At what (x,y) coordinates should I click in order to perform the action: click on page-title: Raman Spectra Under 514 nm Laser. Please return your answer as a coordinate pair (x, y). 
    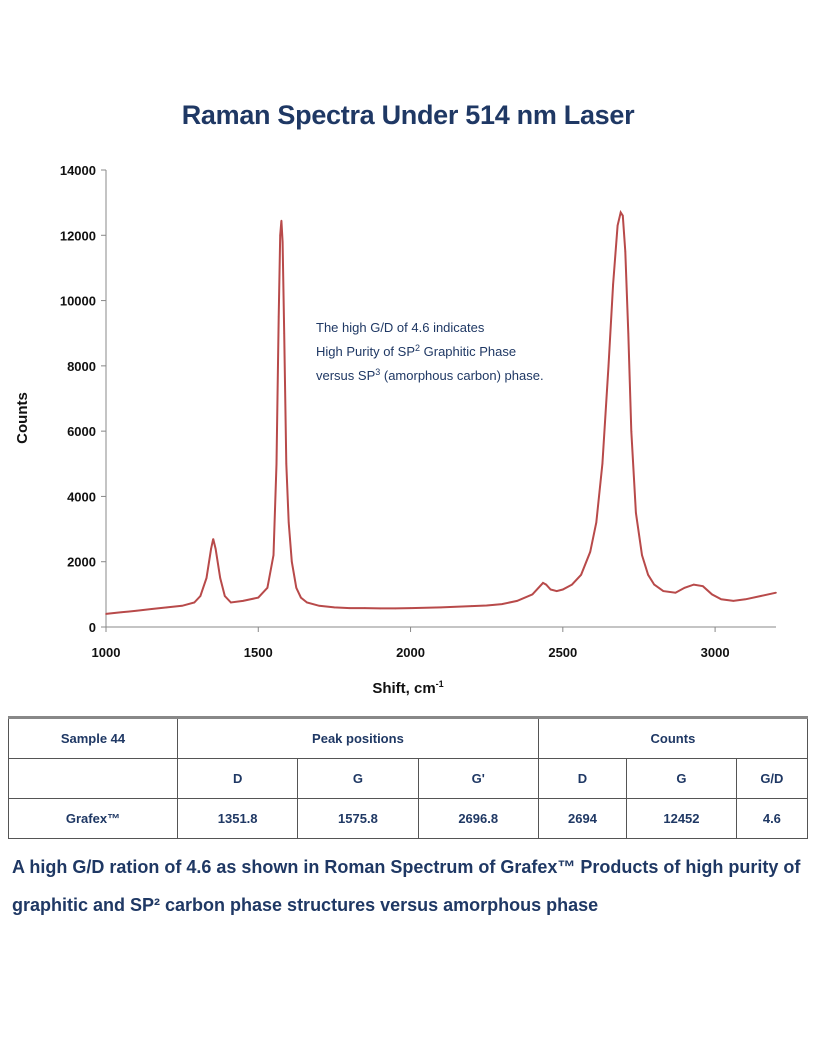
    Looking at the image, I should click on (408, 115).